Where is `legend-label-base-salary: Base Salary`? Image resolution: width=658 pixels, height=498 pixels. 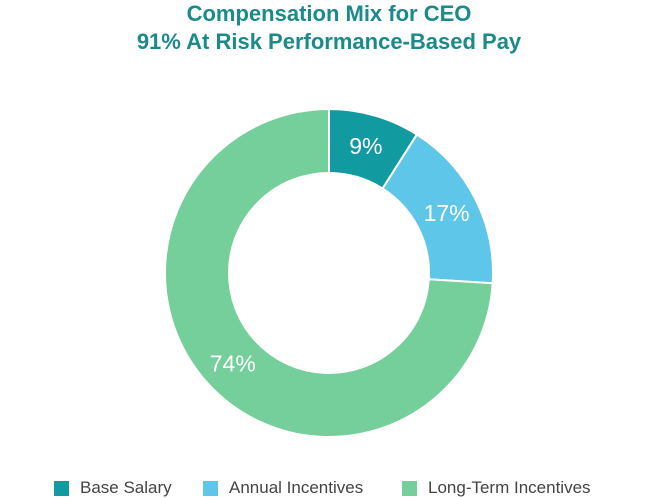
legend-label-base-salary: Base Salary is located at coordinates (126, 487).